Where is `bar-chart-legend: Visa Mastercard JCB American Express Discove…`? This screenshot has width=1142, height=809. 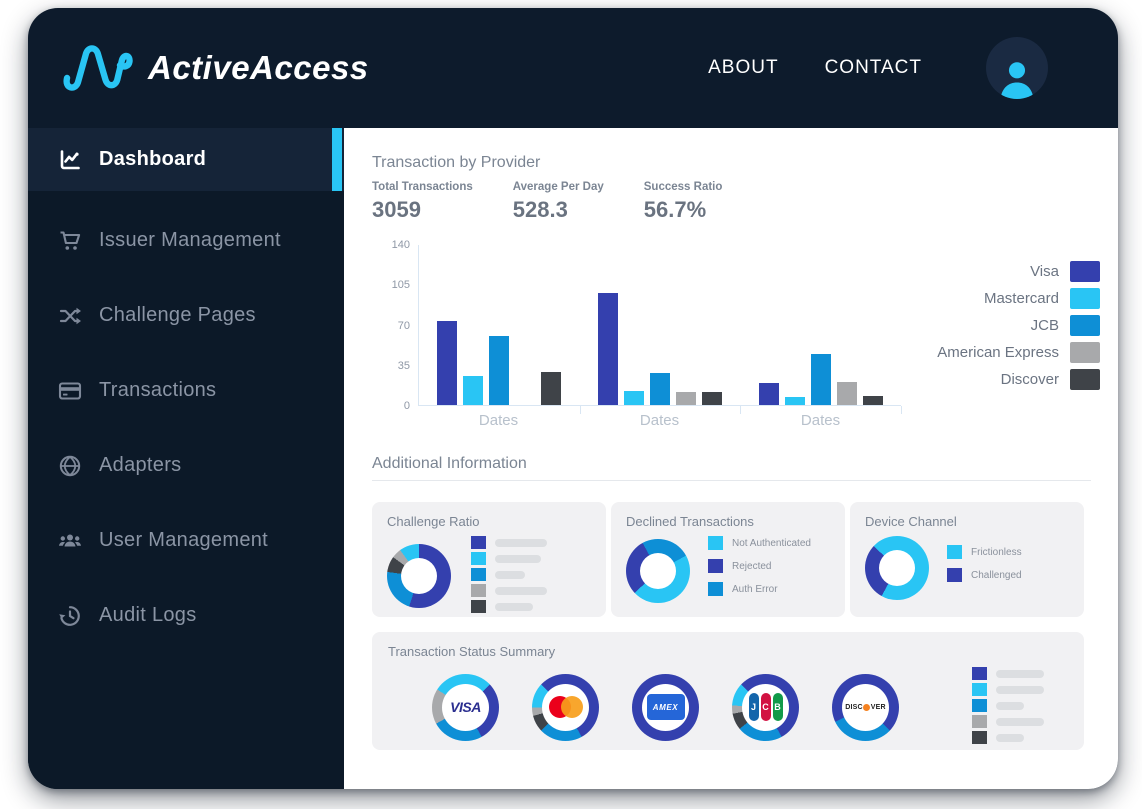 bar-chart-legend: Visa Mastercard JCB American Express Discove… is located at coordinates (1018, 328).